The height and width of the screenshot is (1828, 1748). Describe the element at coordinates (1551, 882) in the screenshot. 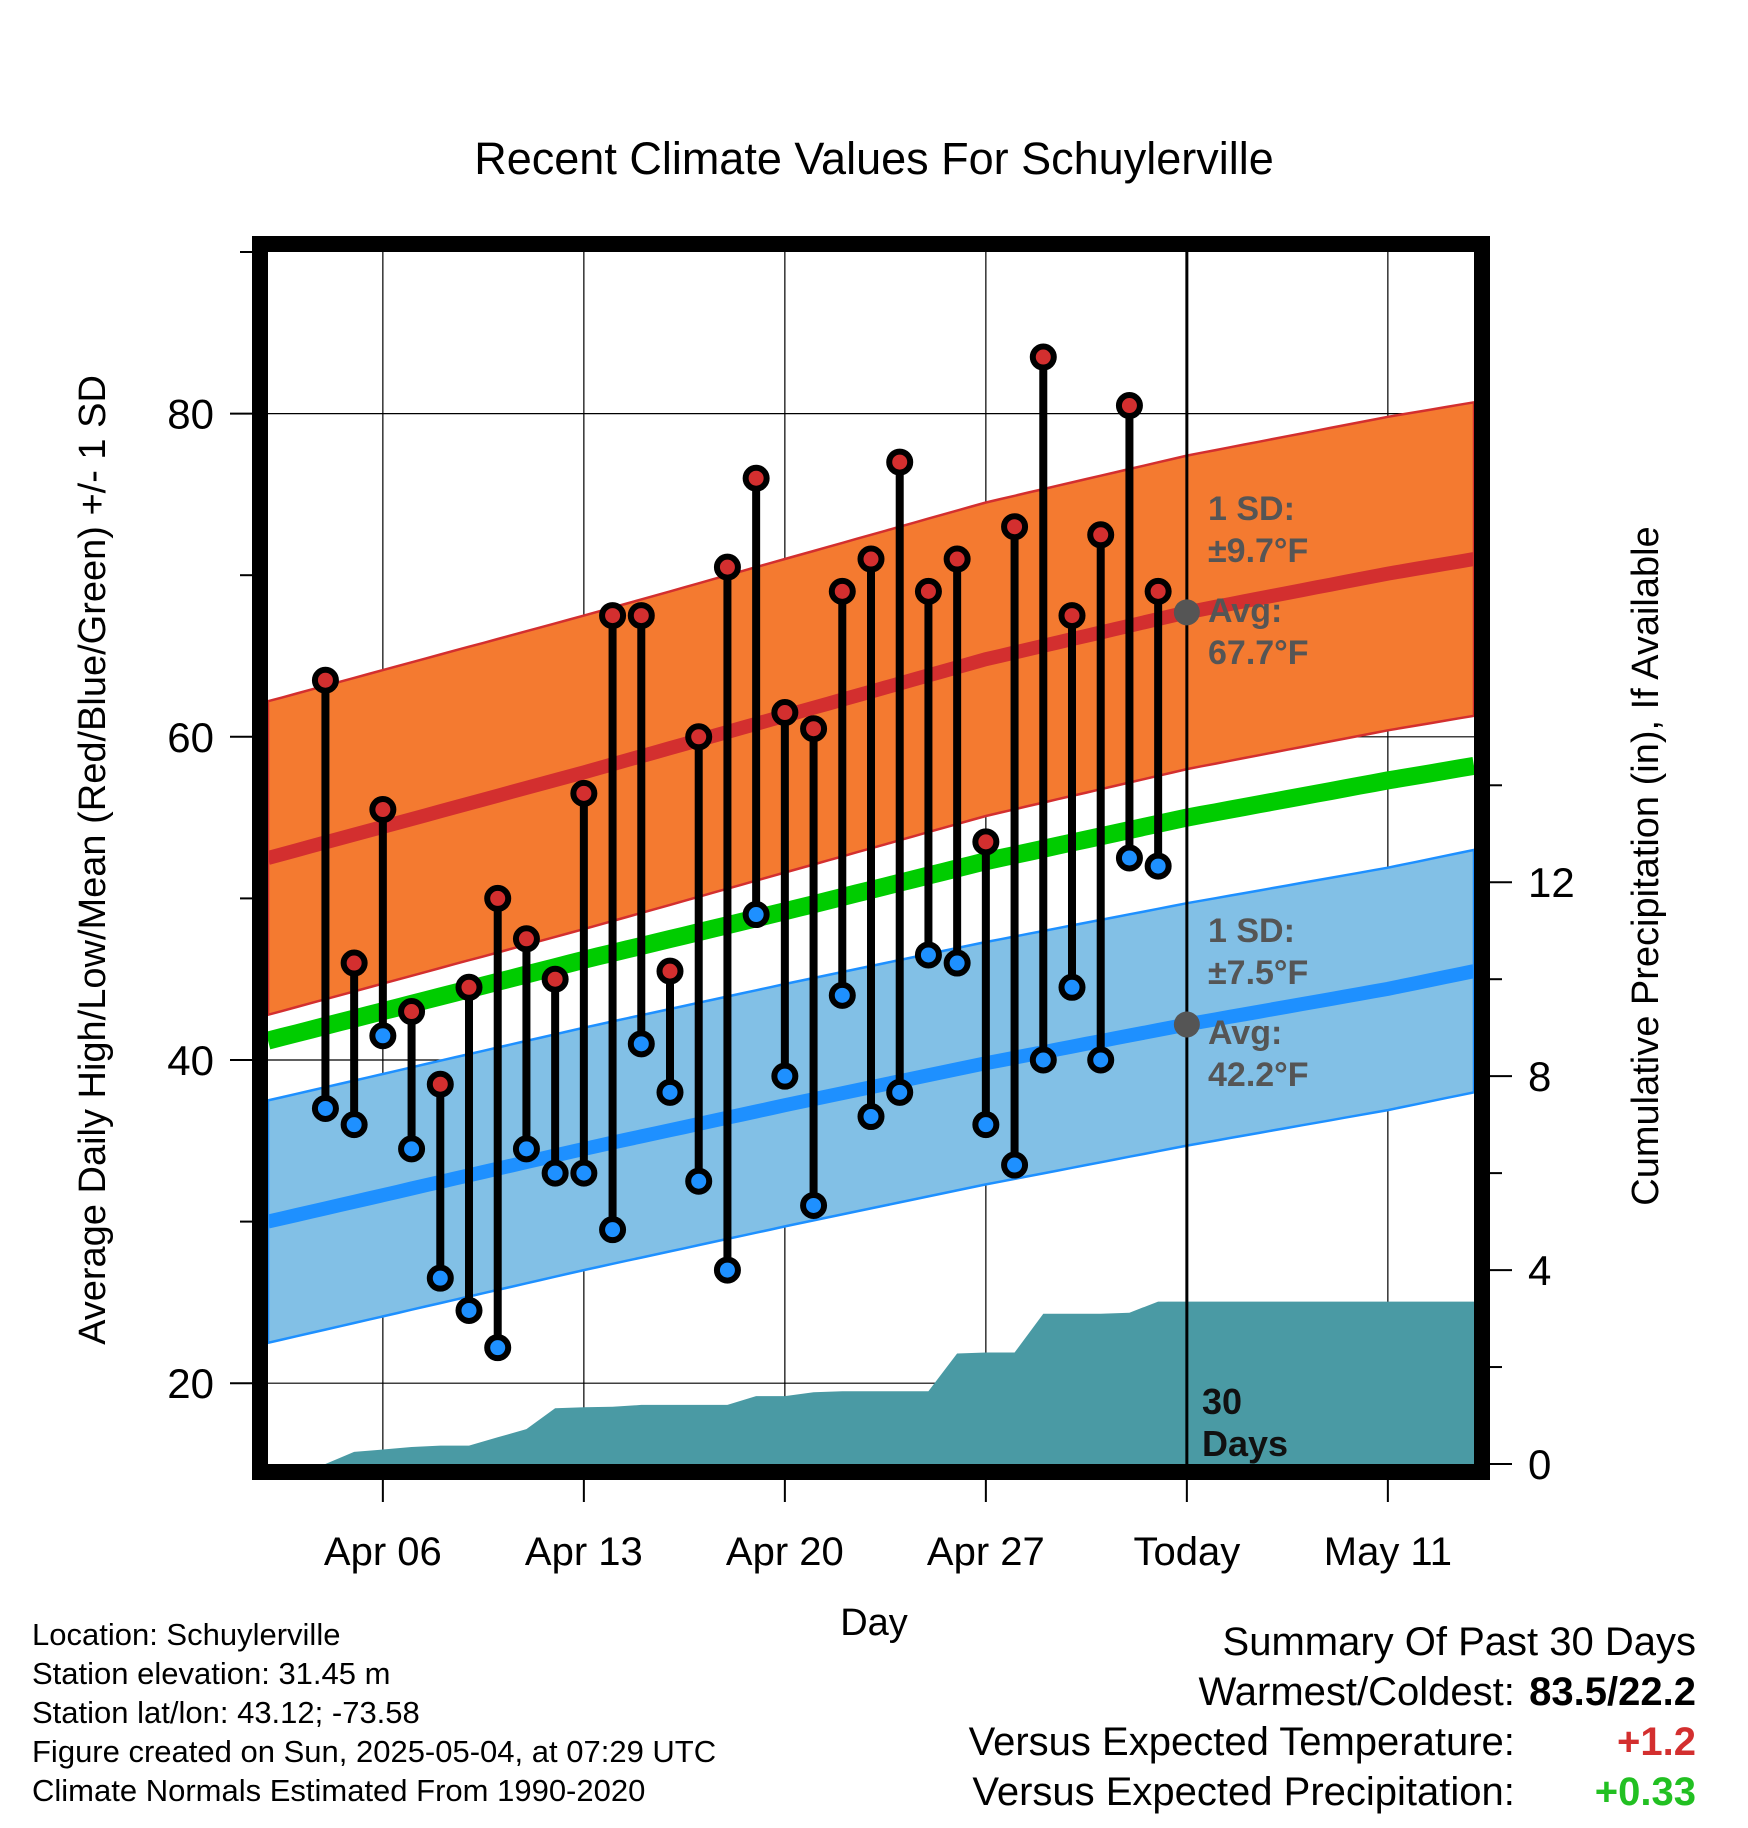

I see `y2-tick-label: 12` at that location.